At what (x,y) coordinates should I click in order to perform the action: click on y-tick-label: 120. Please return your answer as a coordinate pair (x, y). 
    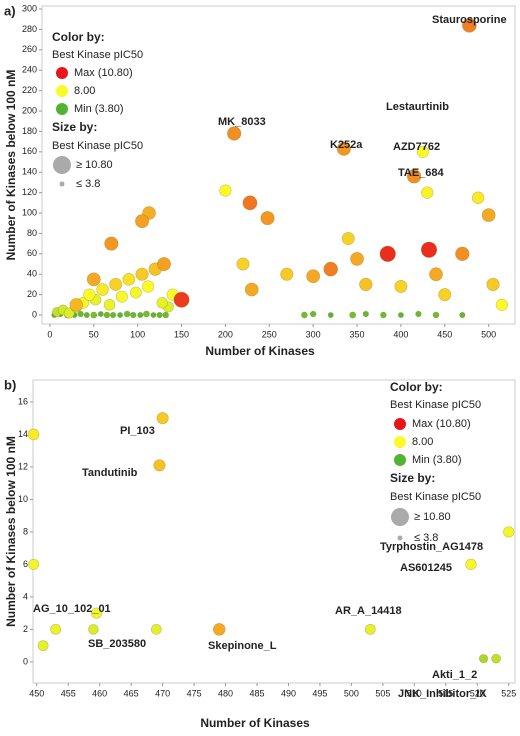
    Looking at the image, I should click on (29, 192).